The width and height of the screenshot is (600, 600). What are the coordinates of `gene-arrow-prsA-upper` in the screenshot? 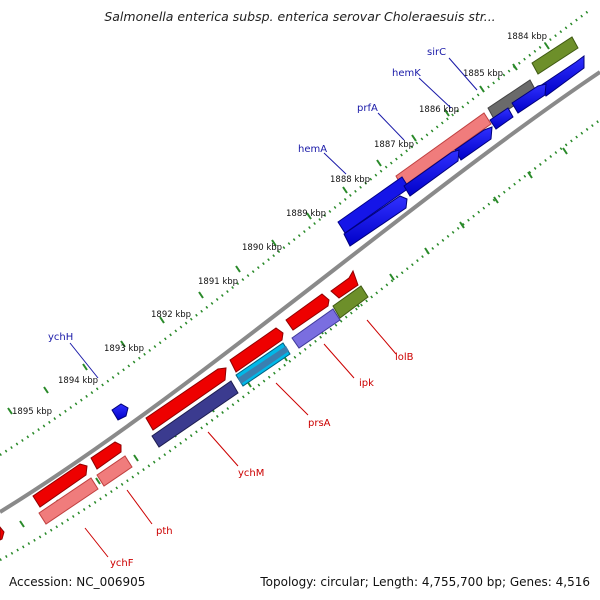 It's located at (256, 350).